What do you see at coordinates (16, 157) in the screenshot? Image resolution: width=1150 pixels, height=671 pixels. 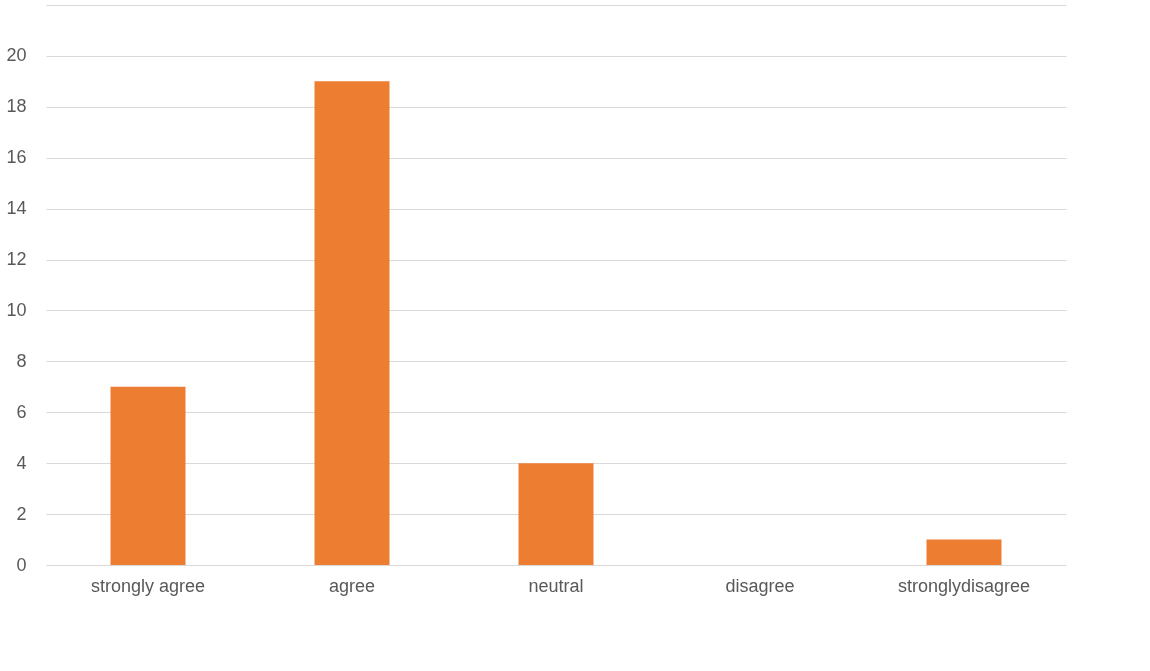 I see `y-tick-label: 16` at bounding box center [16, 157].